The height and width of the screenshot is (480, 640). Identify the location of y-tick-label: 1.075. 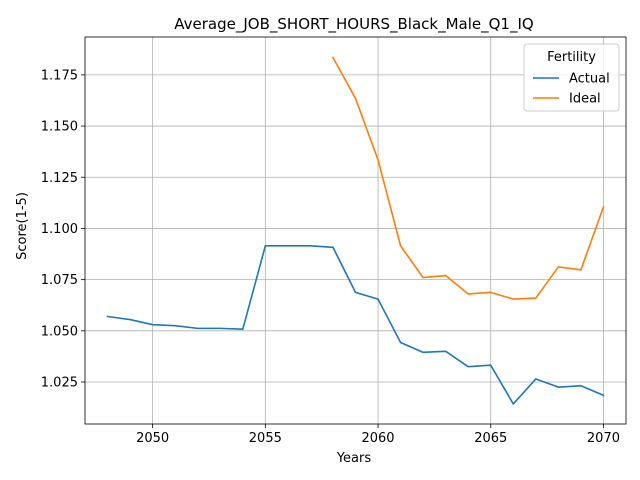
(59, 280).